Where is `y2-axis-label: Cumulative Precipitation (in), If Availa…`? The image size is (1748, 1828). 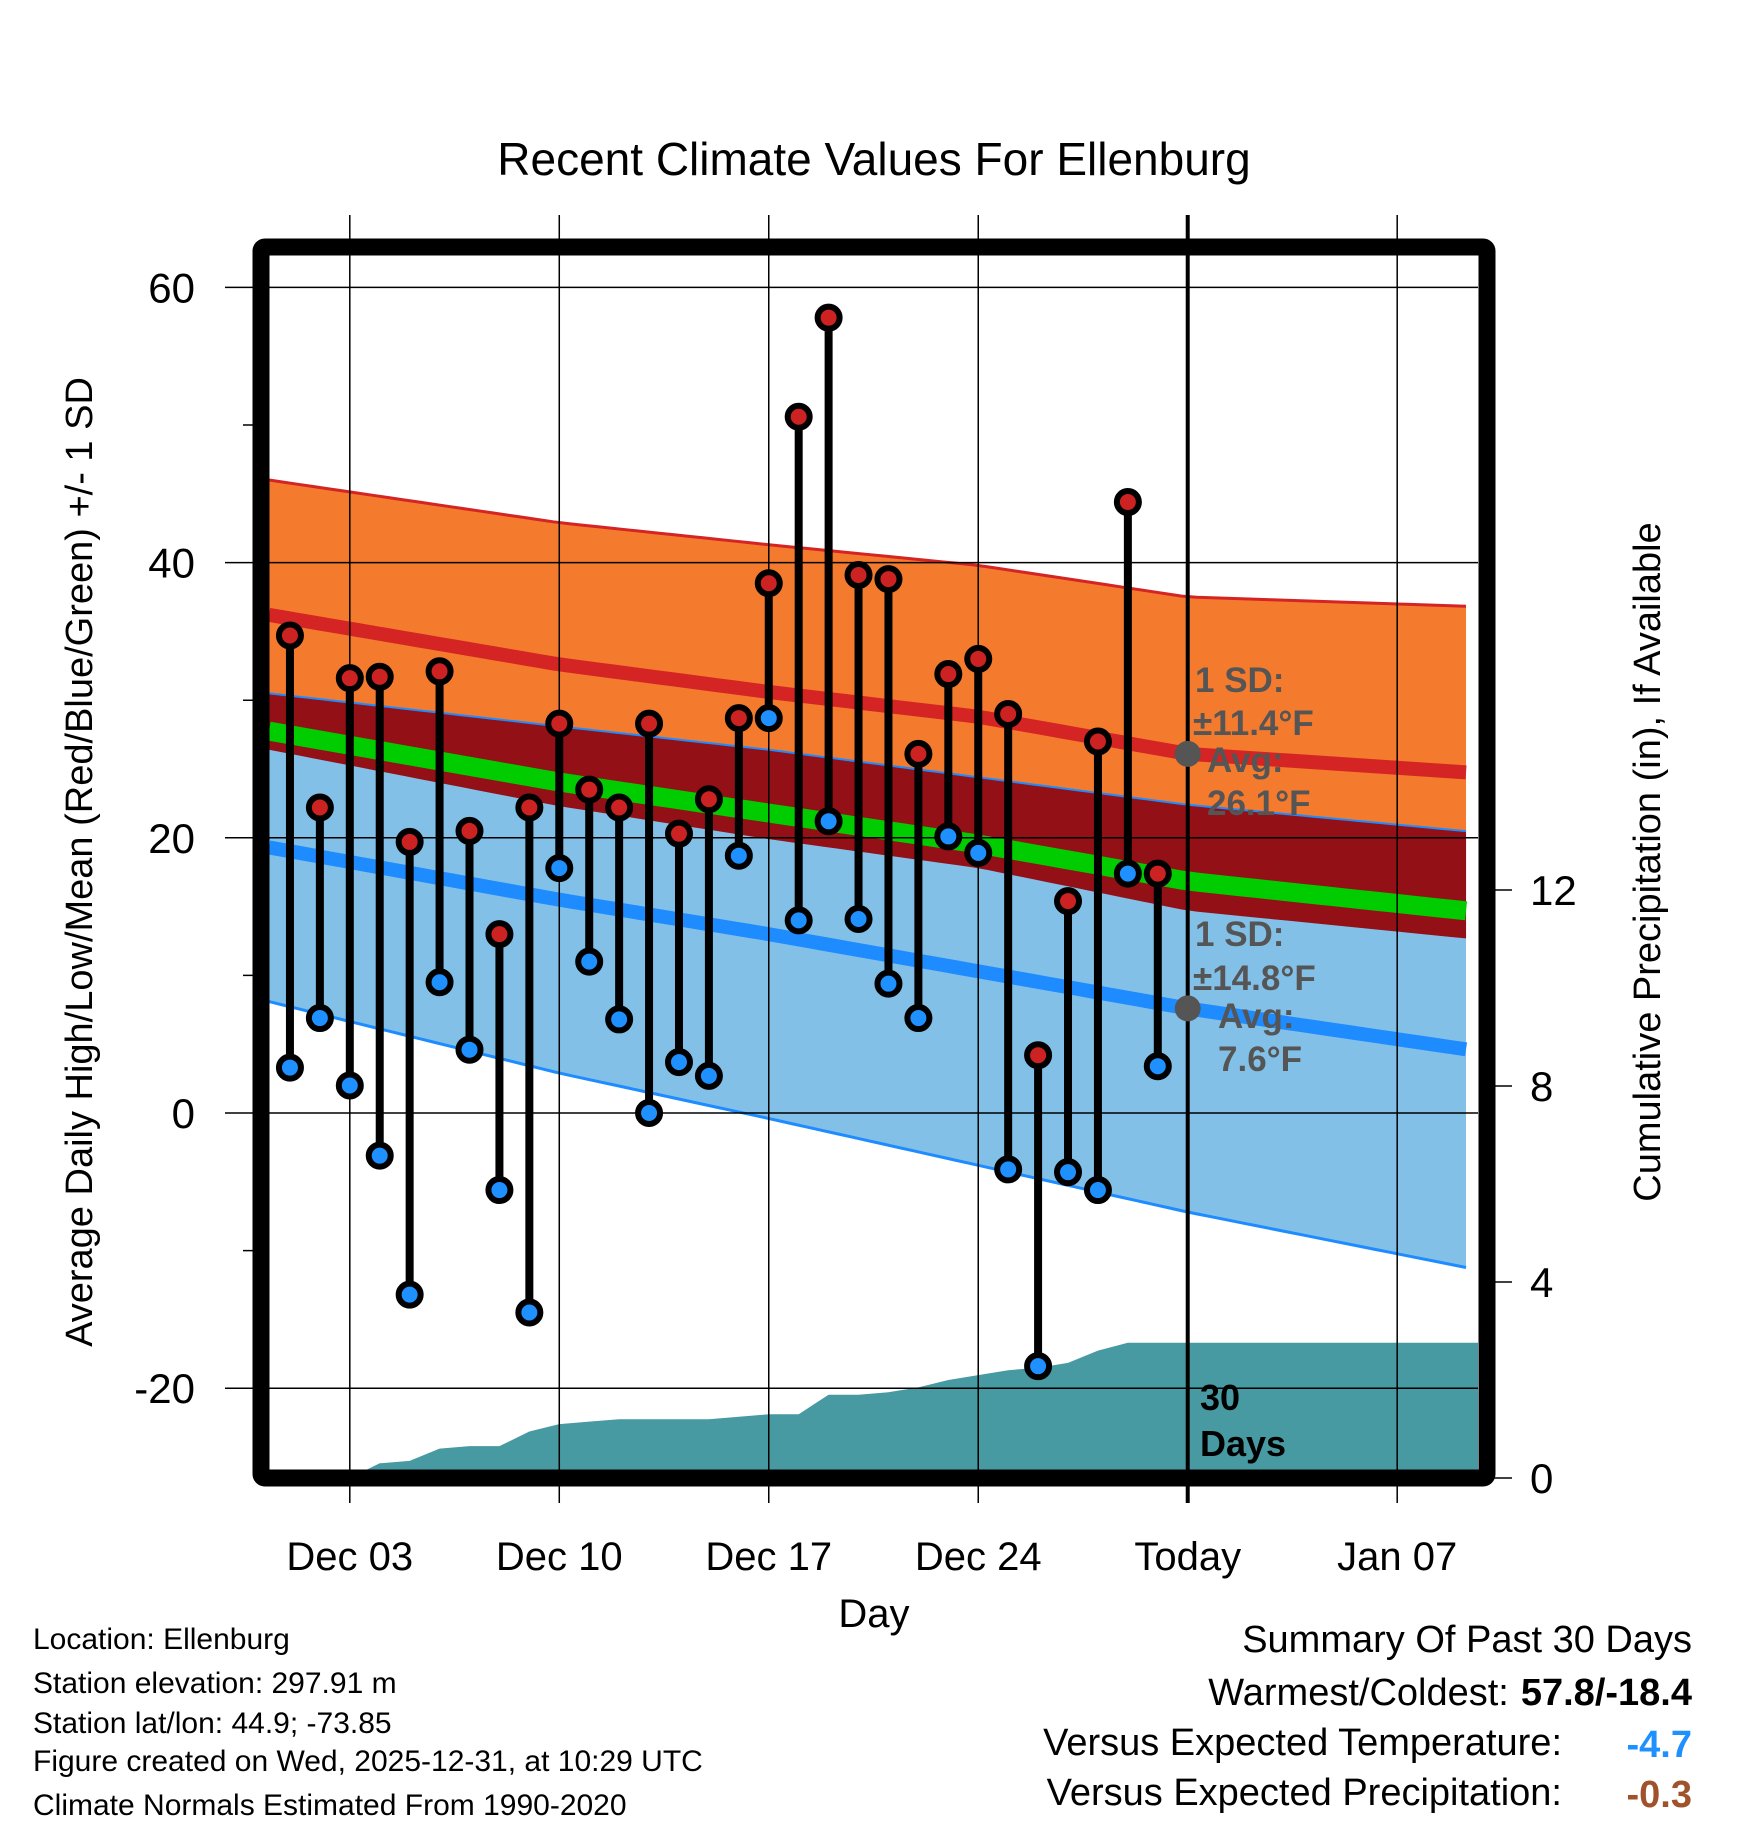
y2-axis-label: Cumulative Precipitation (in), If Availa… is located at coordinates (1648, 861).